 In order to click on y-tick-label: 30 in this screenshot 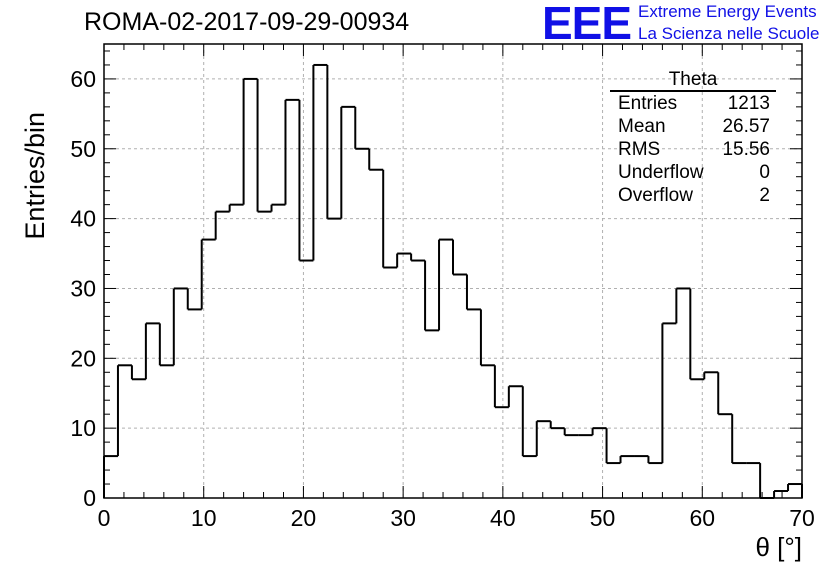, I will do `click(83, 288)`.